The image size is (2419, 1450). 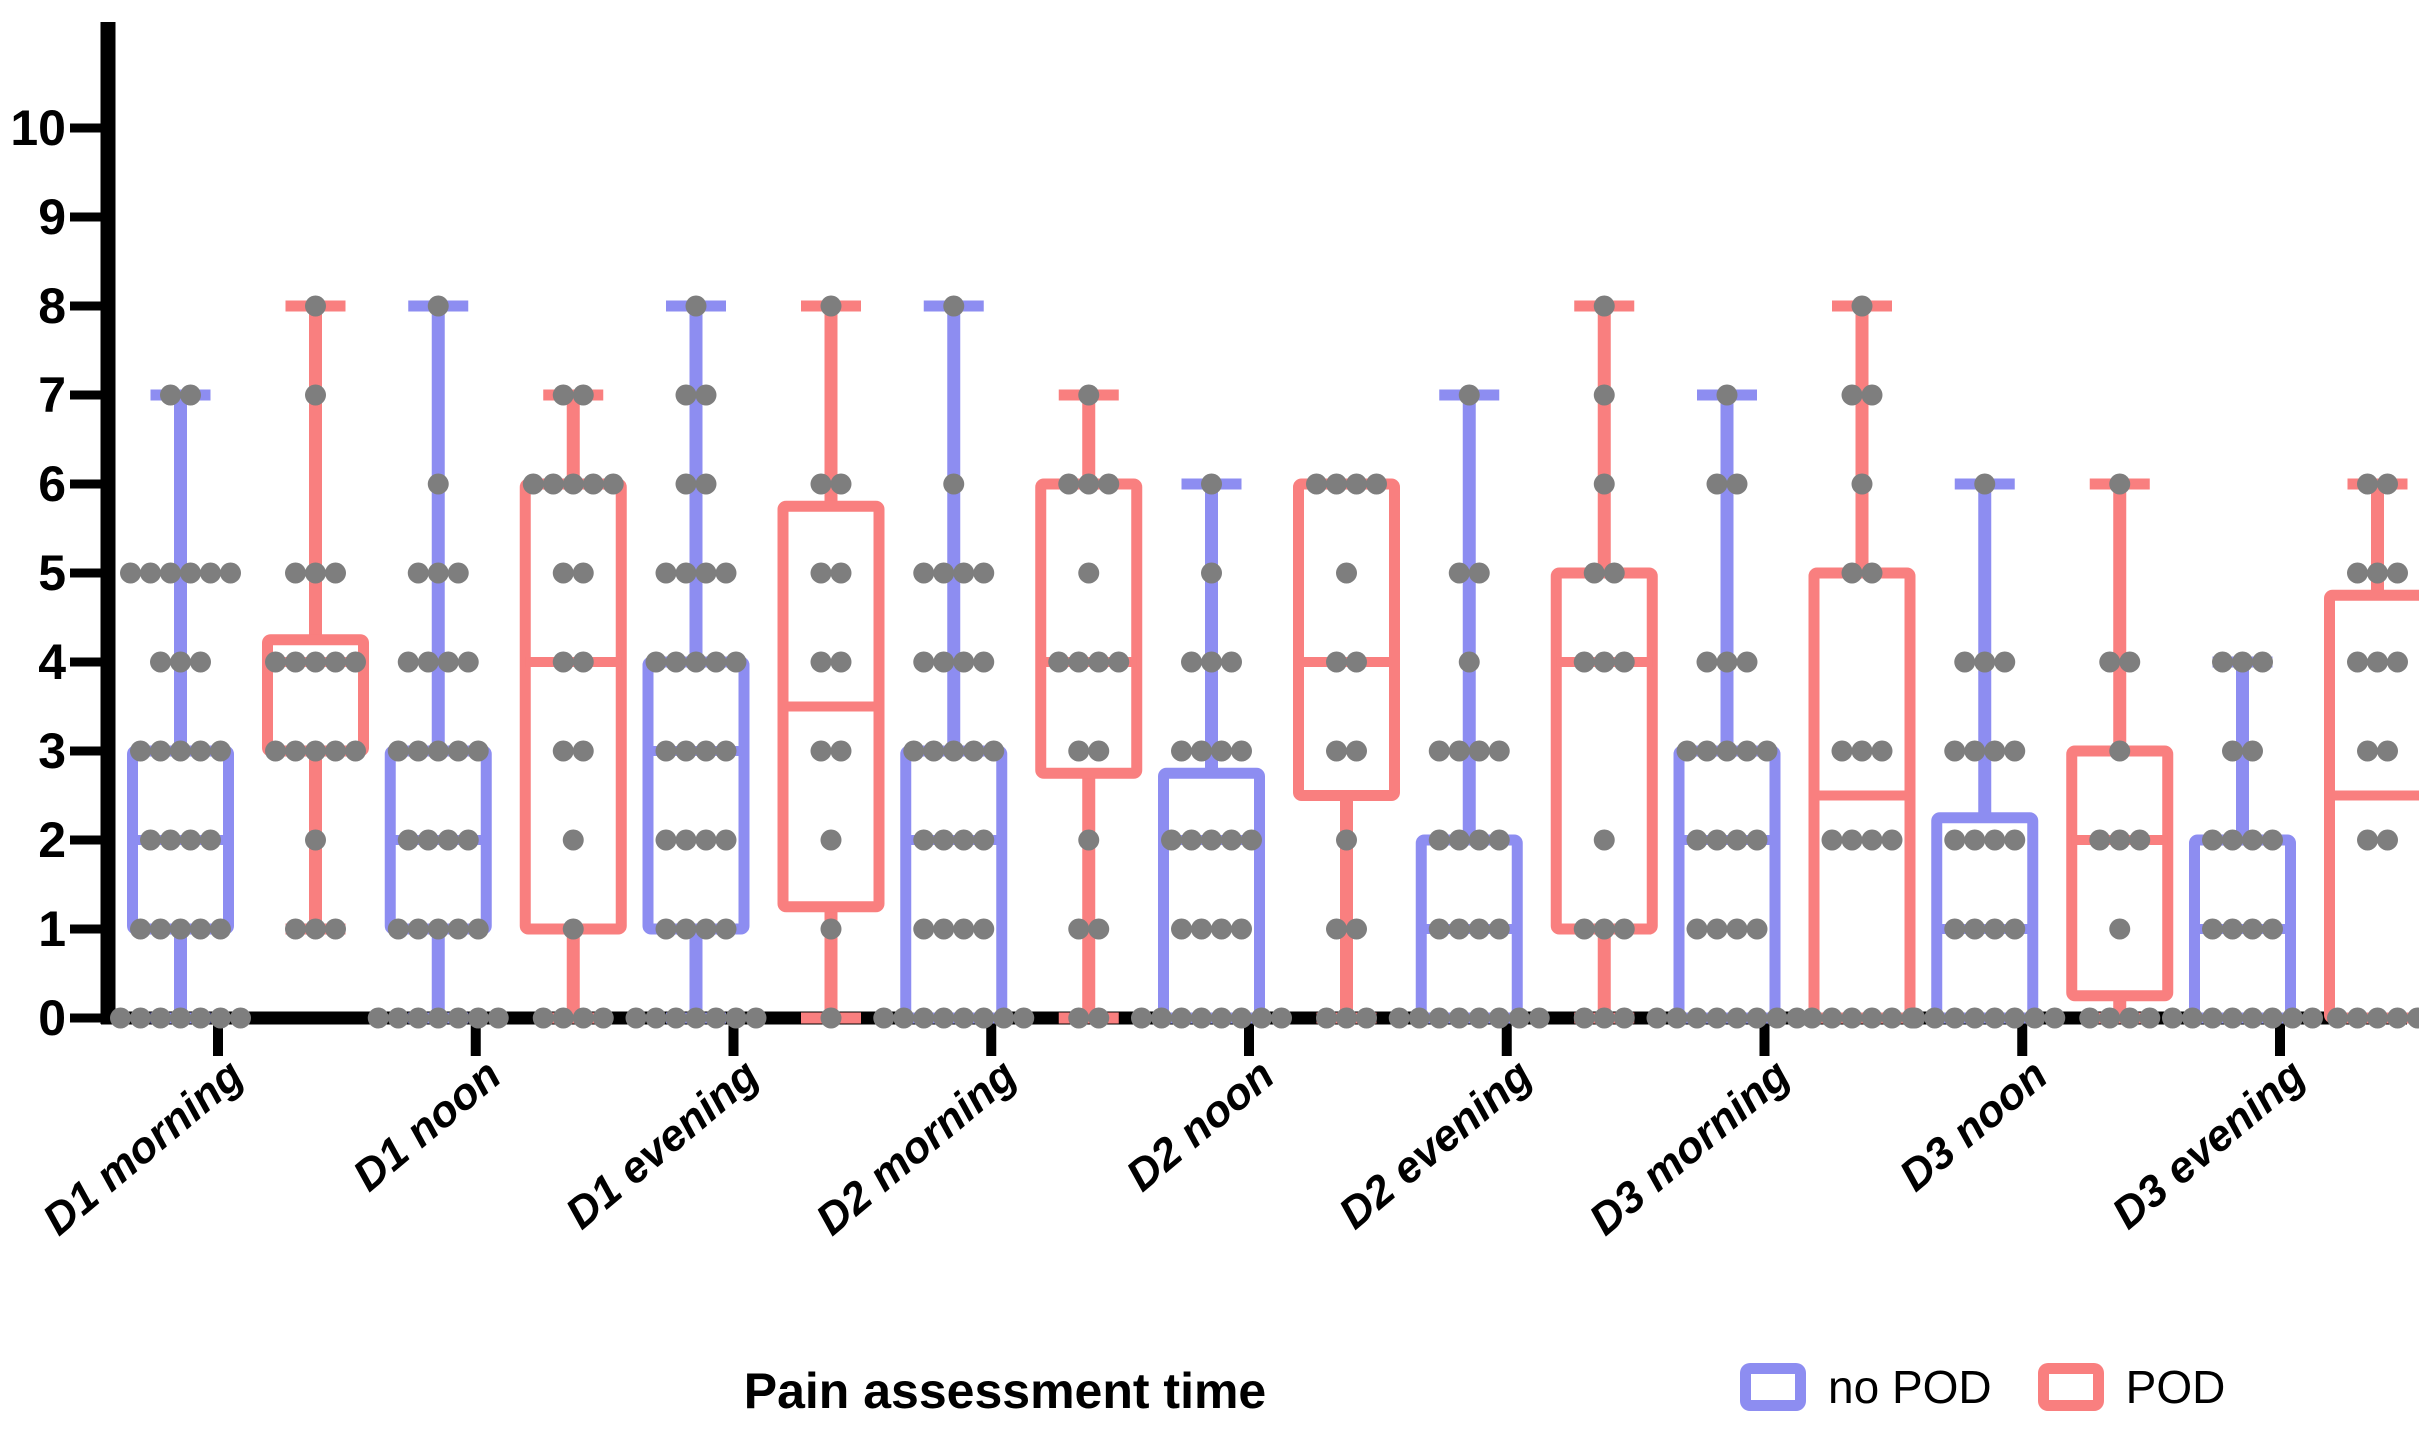 I want to click on scatter-dot-no-pod-d3-morning-v1, so click(x=1697, y=929).